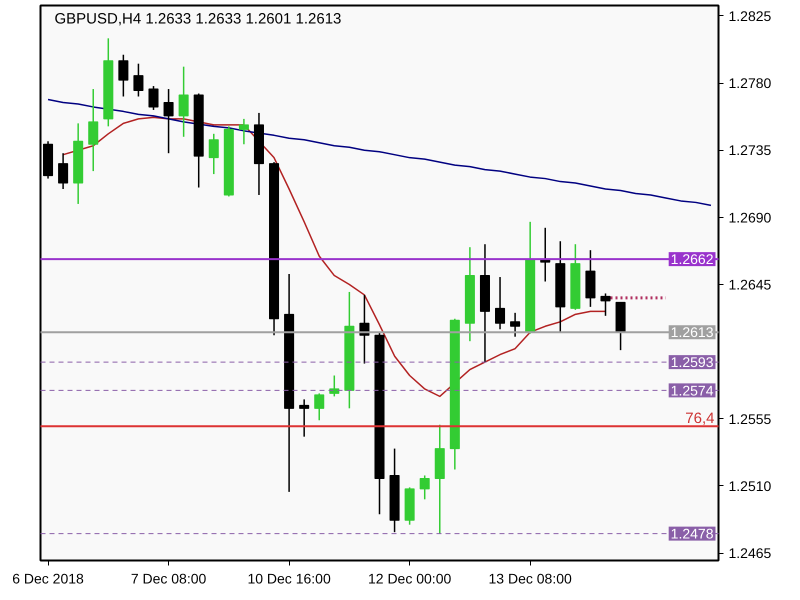 The height and width of the screenshot is (600, 800). Describe the element at coordinates (530, 578) in the screenshot. I see `x-tick-label: 13 Dec 08:00` at that location.